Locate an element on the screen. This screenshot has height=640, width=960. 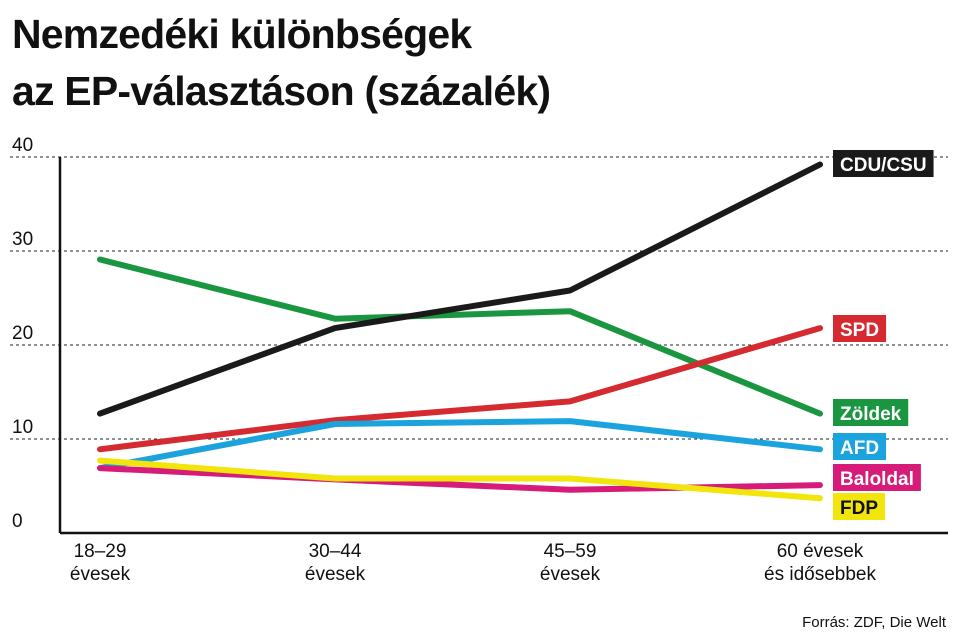
y-tick-label: 10 is located at coordinates (22, 427).